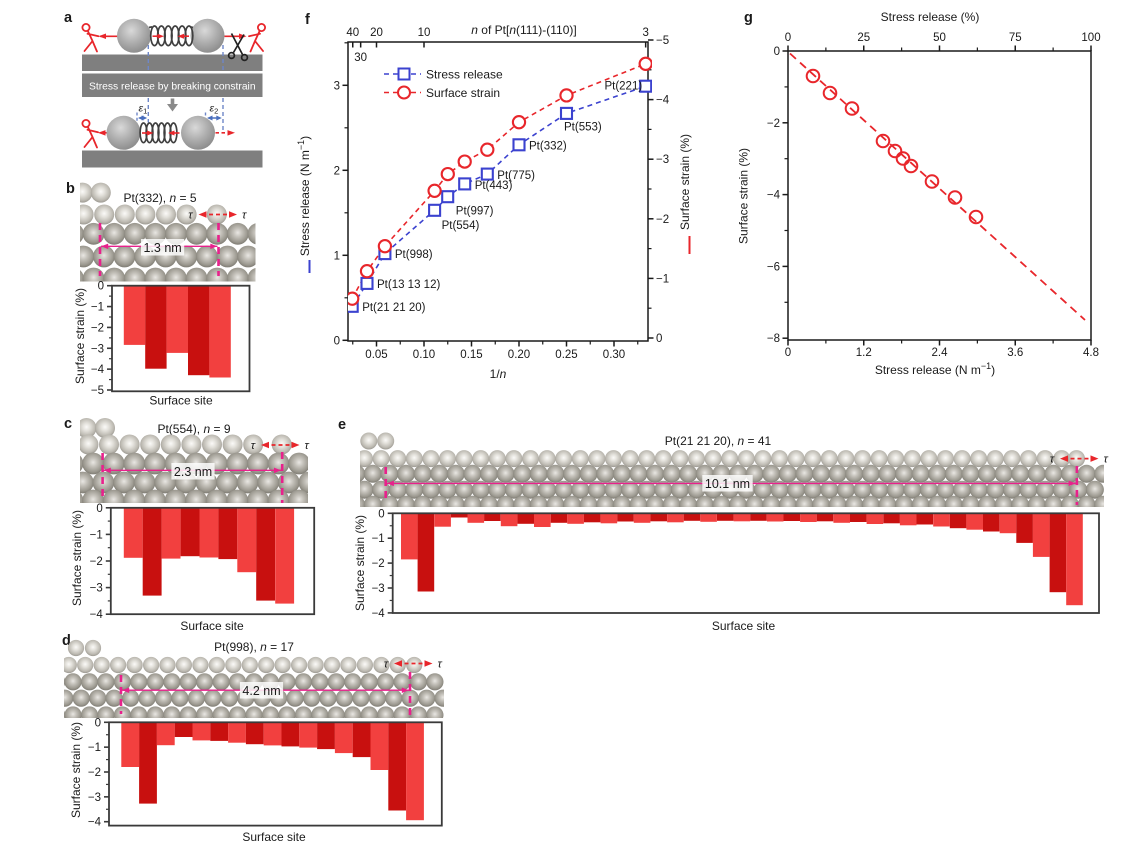 The width and height of the screenshot is (1142, 862). I want to click on svg-text: 10, so click(424, 33).